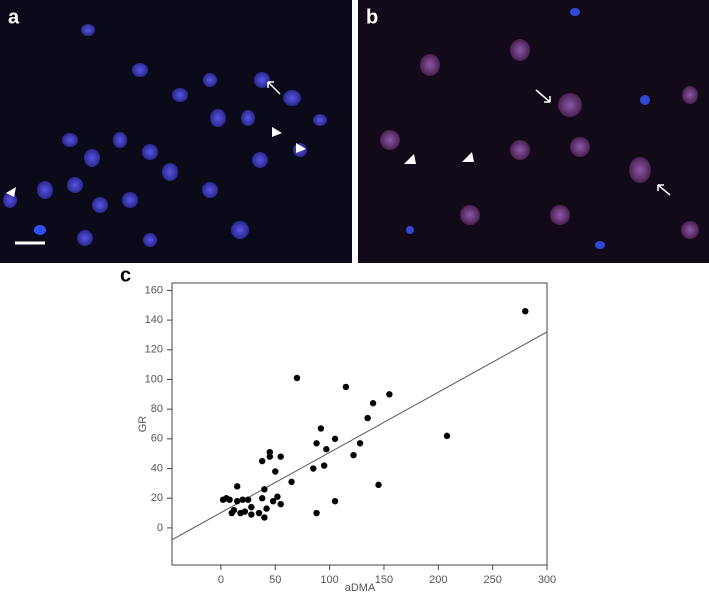 This screenshot has width=709, height=603. I want to click on y-tick-label: 140, so click(154, 320).